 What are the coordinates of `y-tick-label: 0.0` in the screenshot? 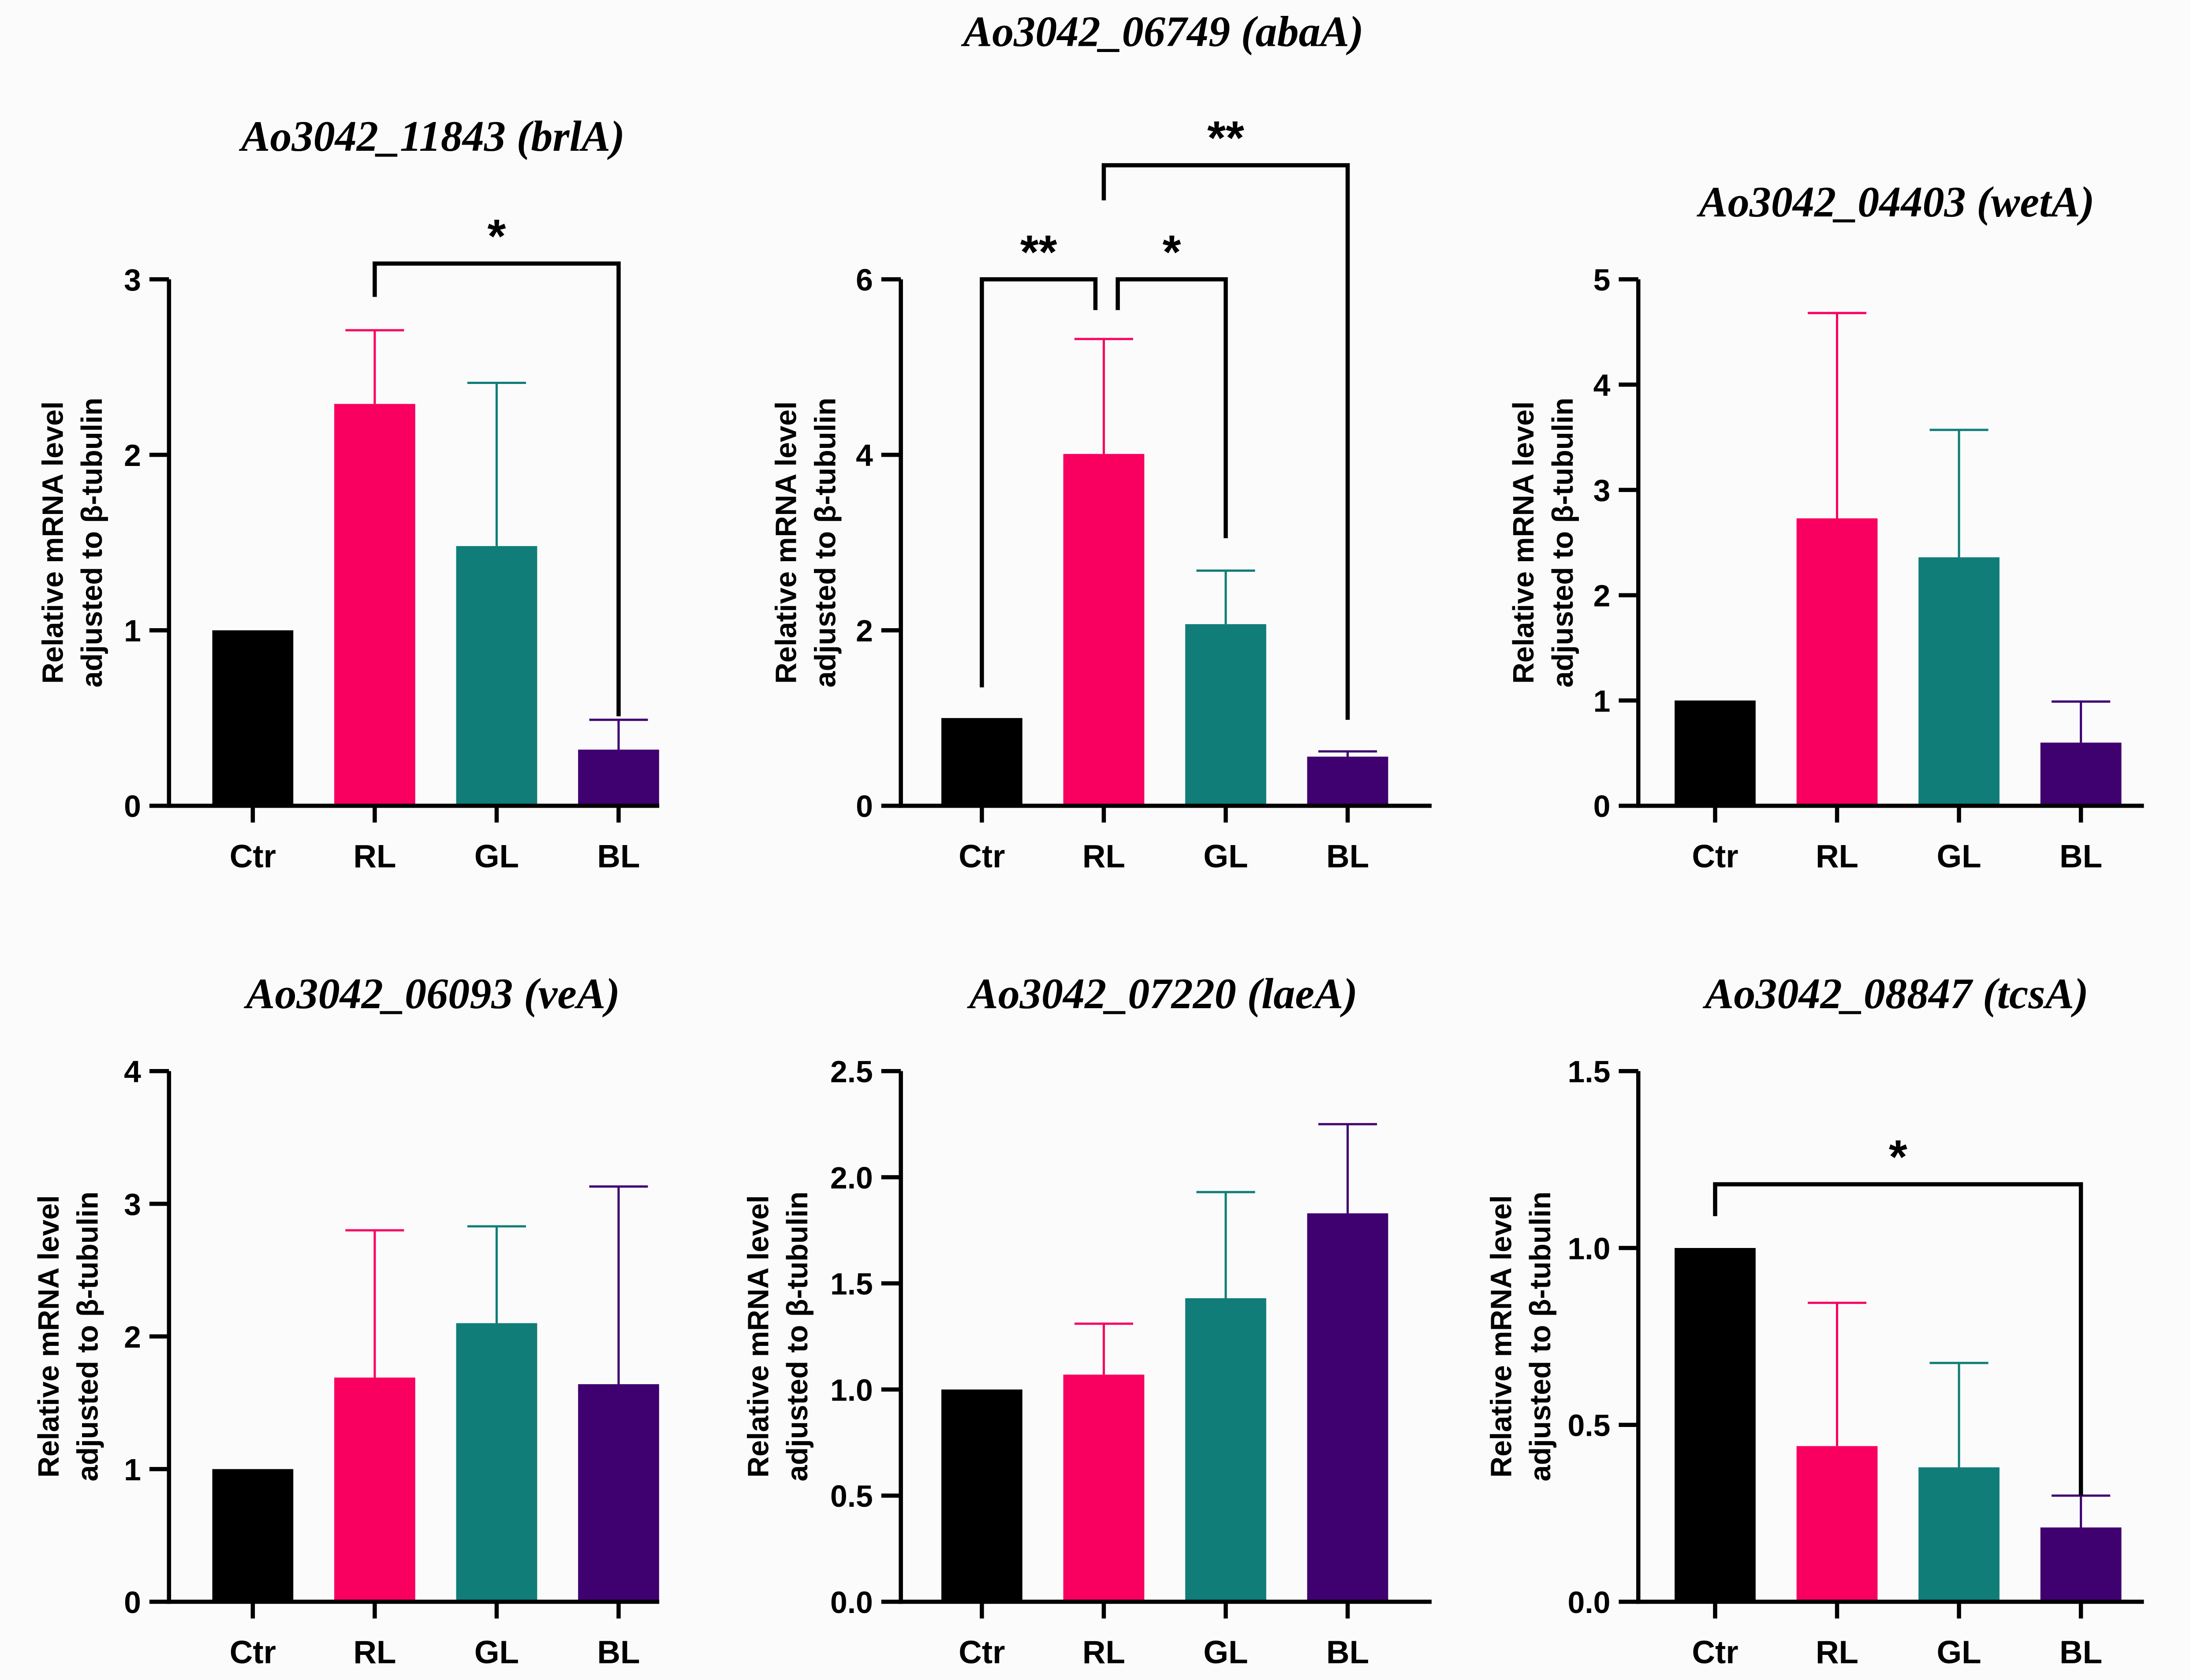 It's located at (851, 1603).